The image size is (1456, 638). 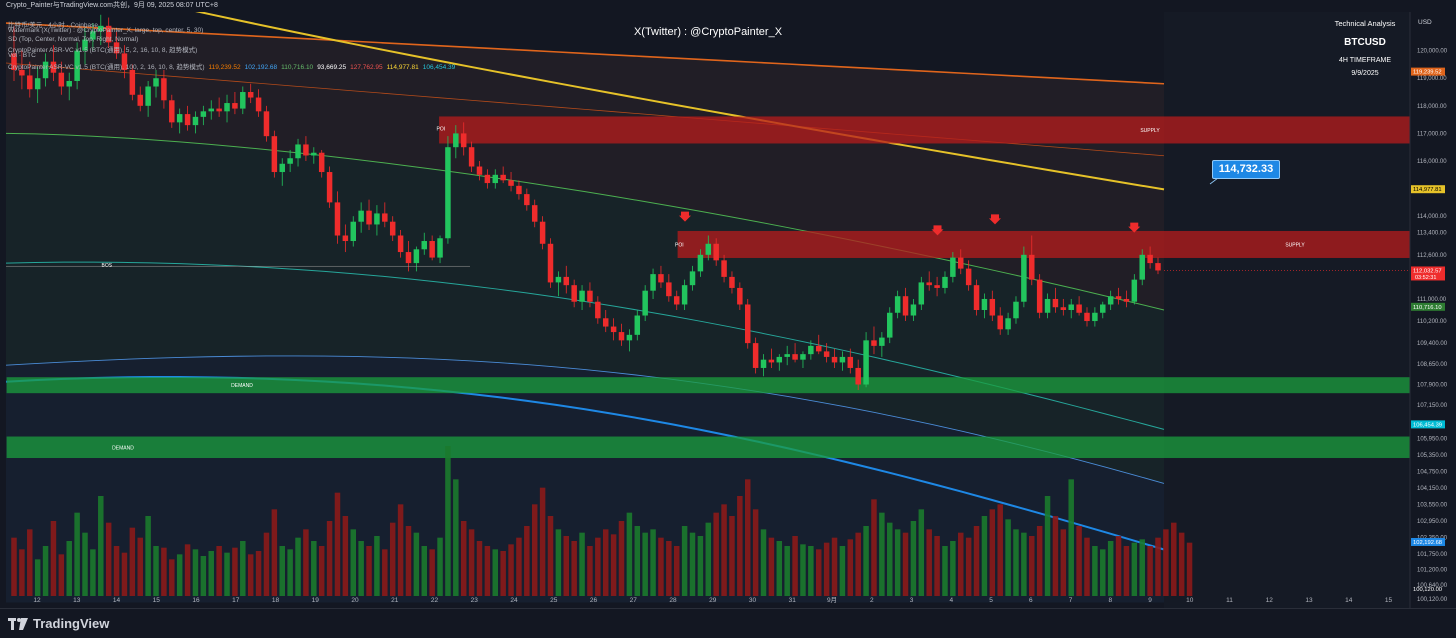 What do you see at coordinates (261, 67) in the screenshot?
I see `legend-value: 102,192.68` at bounding box center [261, 67].